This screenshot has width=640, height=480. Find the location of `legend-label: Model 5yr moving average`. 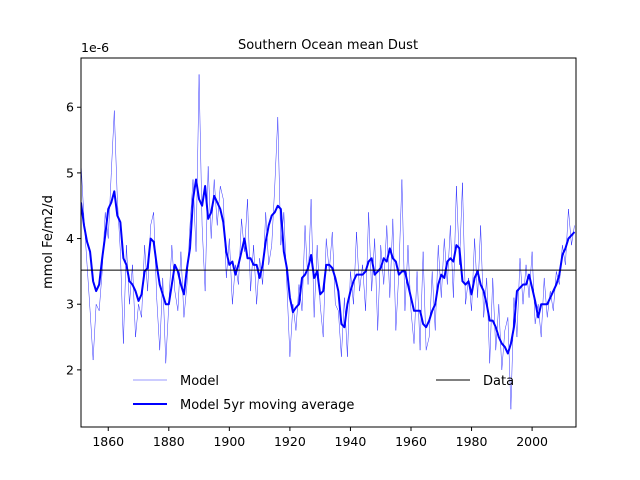

legend-label: Model 5yr moving average is located at coordinates (267, 405).